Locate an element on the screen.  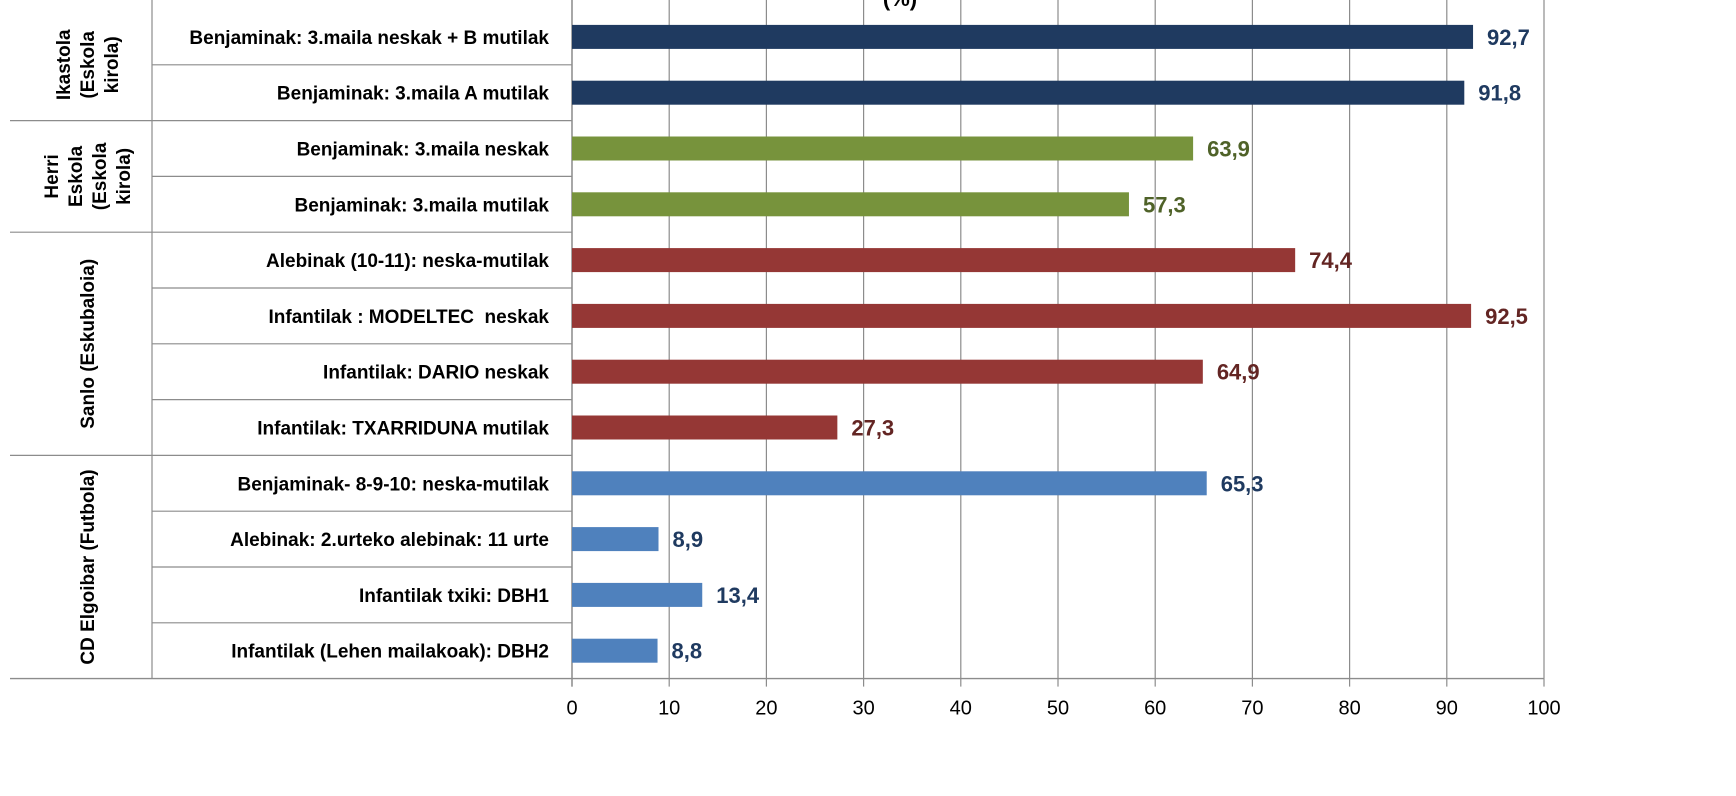
x-tick-label: 40 is located at coordinates (961, 709).